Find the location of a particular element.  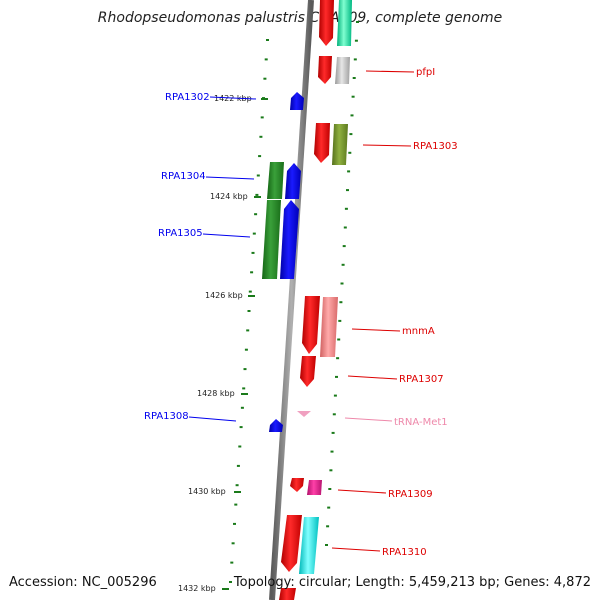

minus-strand-genes is located at coordinates (283, 262).